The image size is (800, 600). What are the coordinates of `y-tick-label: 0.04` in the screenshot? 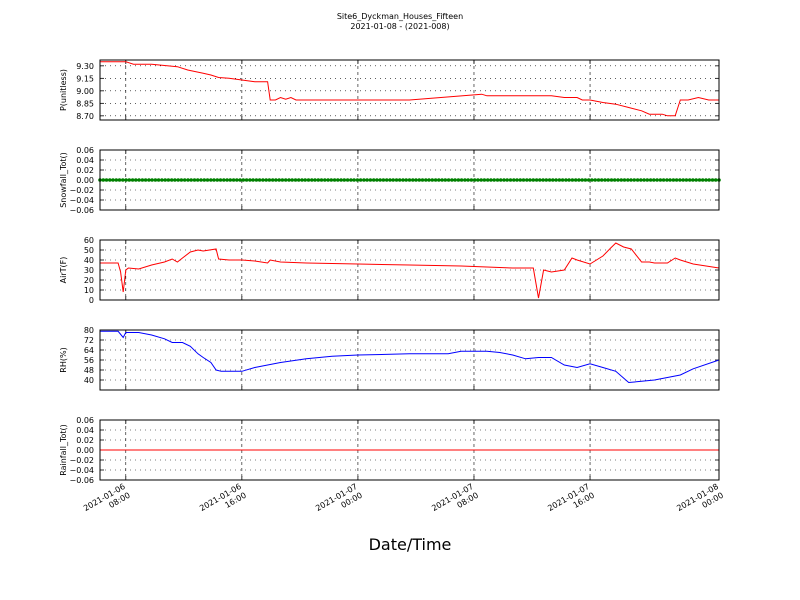 It's located at (85, 430).